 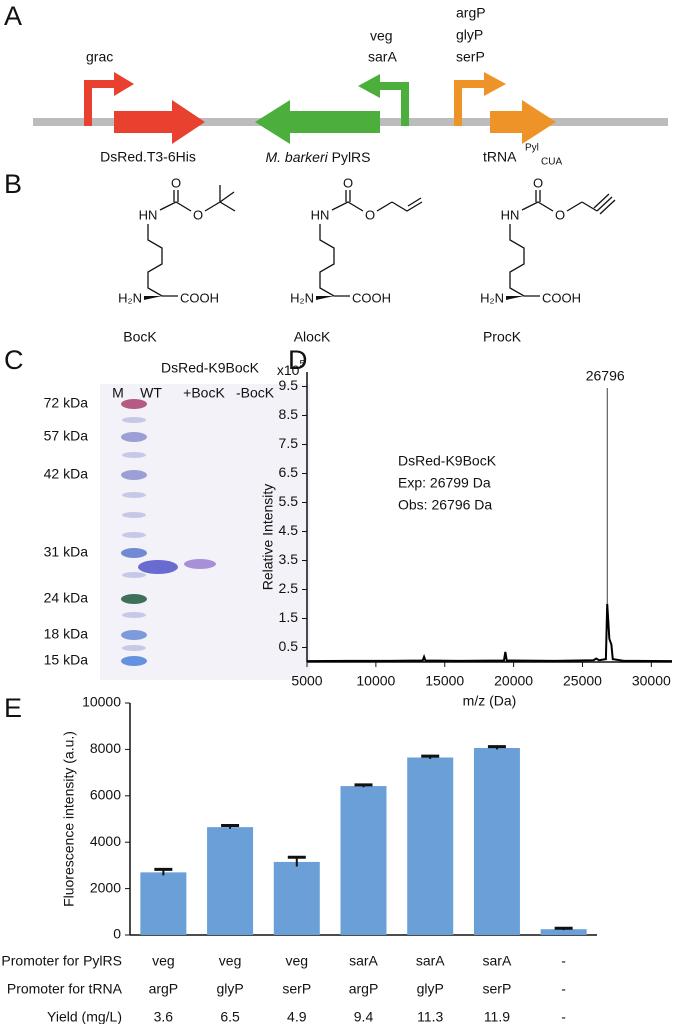 I want to click on table-cell: 4.9, so click(x=297, y=1016).